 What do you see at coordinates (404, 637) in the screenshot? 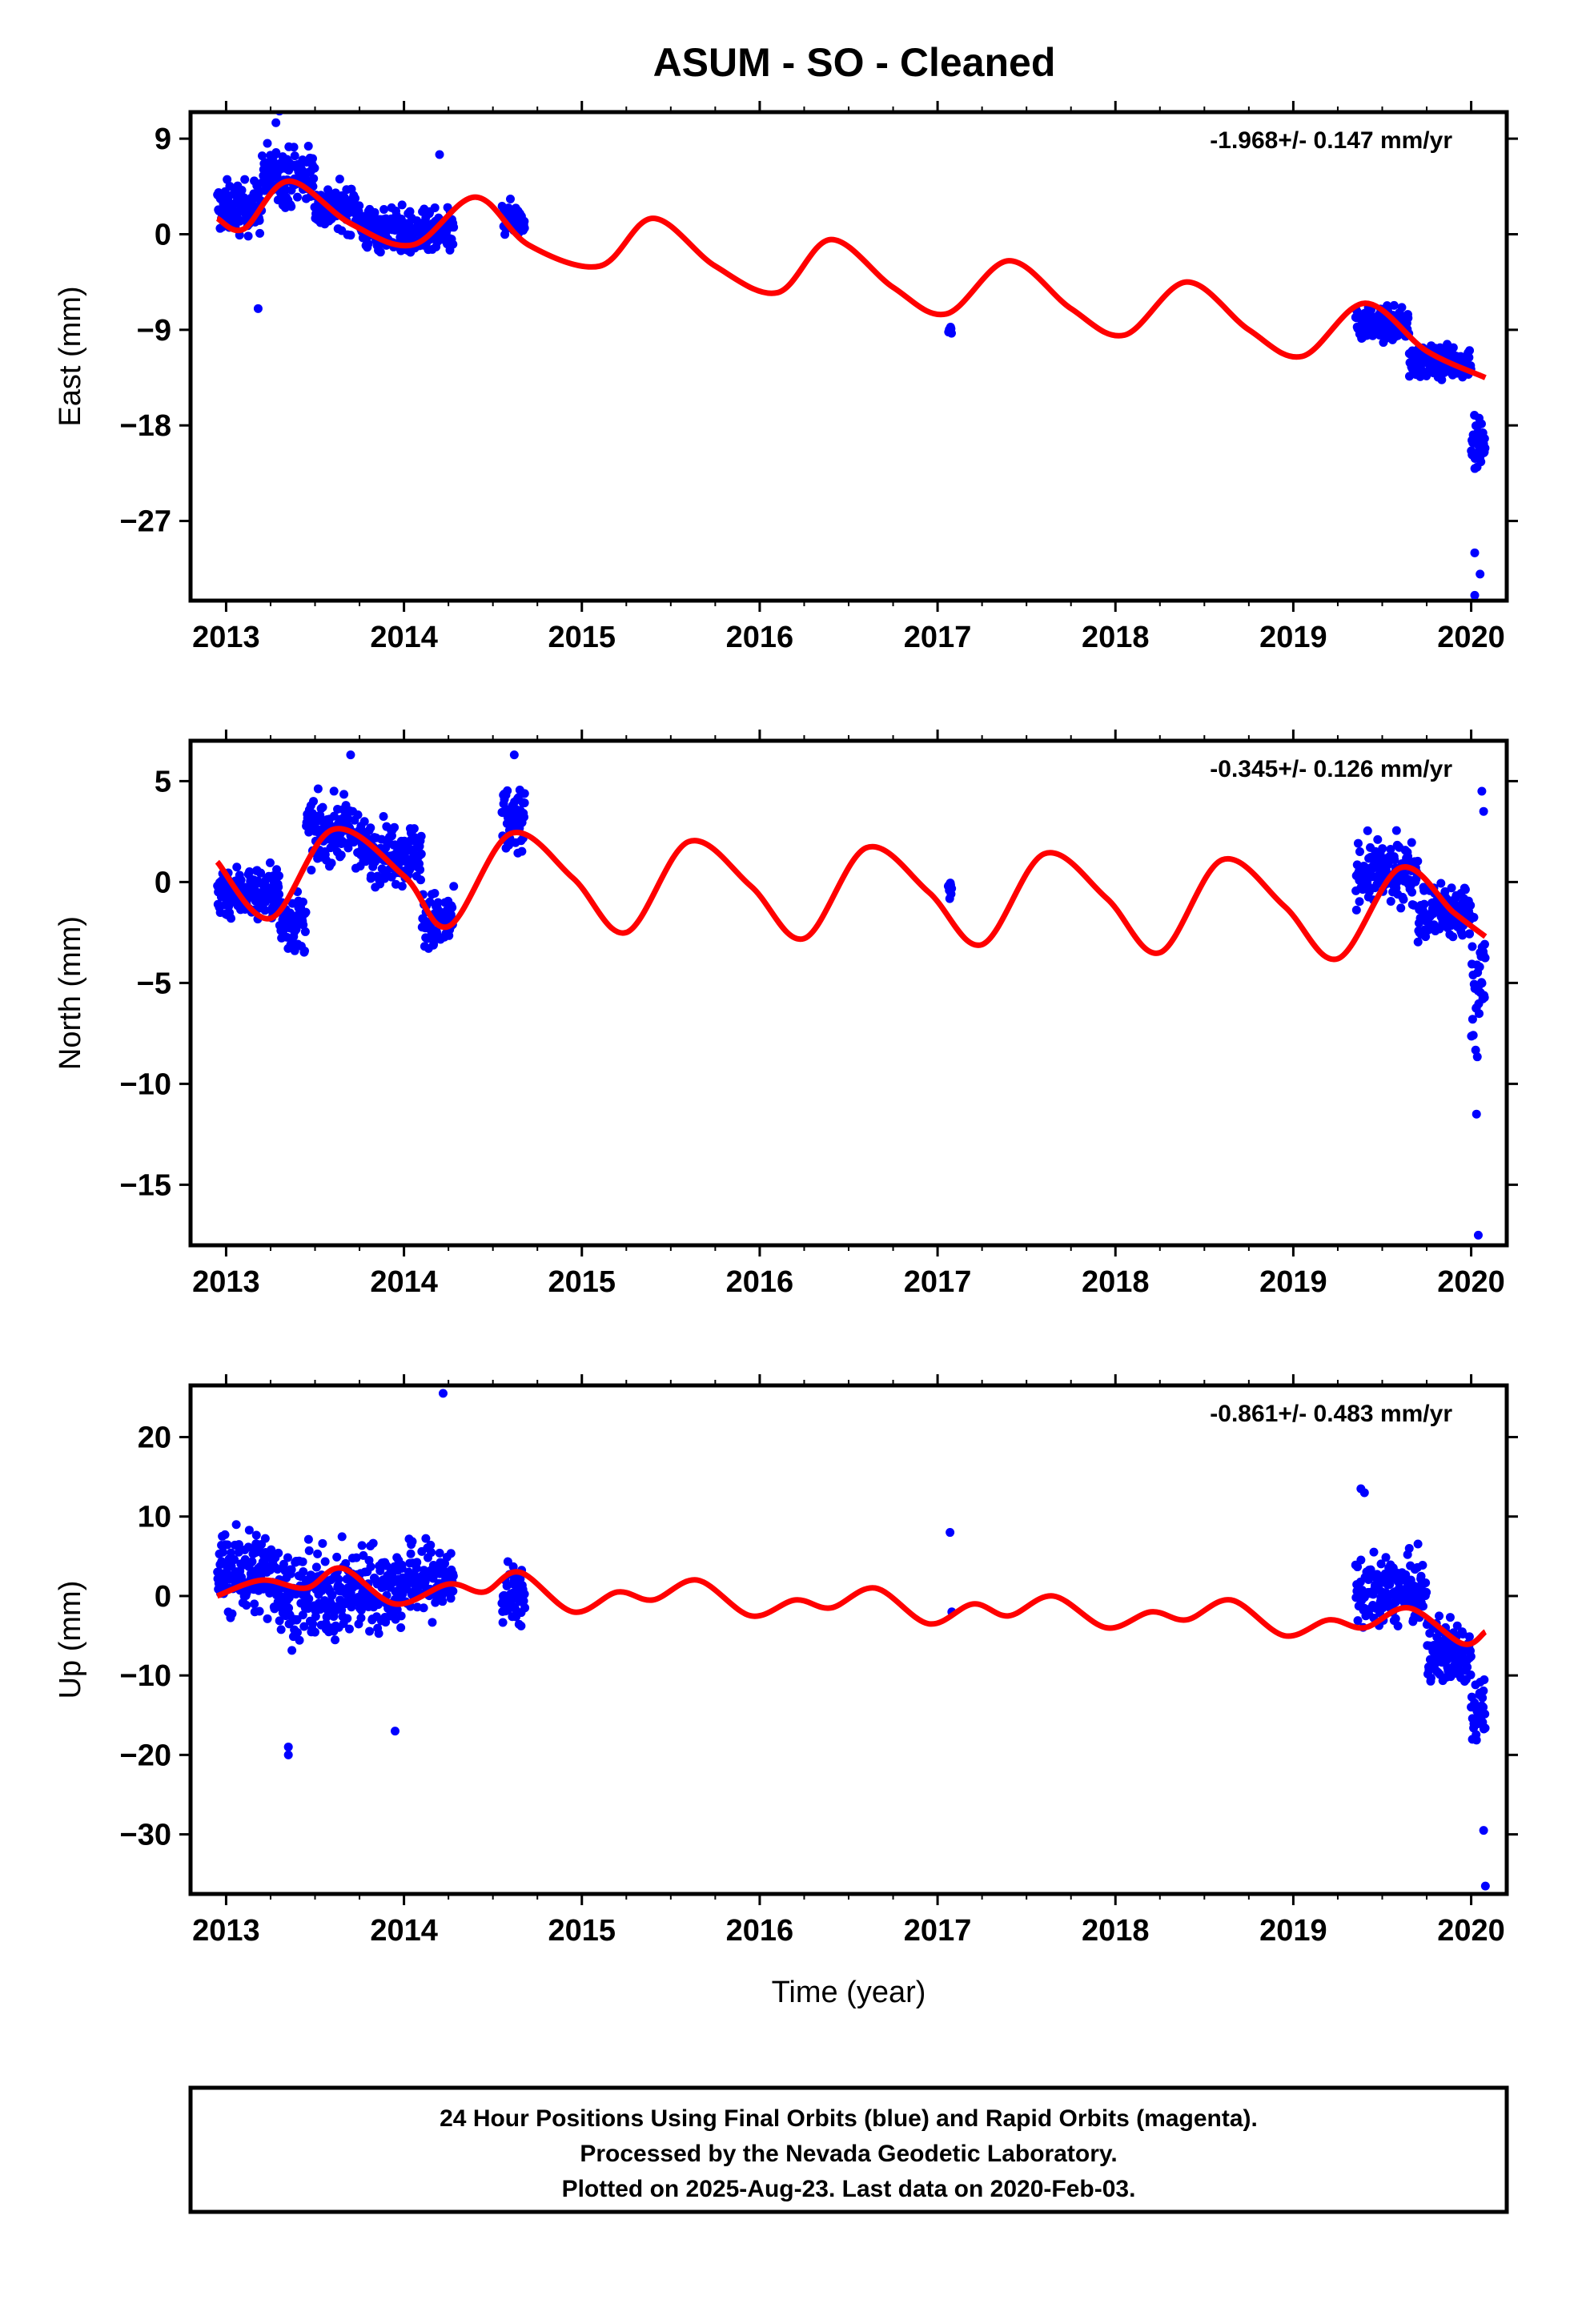
I see `east-xtick-label: 2014` at bounding box center [404, 637].